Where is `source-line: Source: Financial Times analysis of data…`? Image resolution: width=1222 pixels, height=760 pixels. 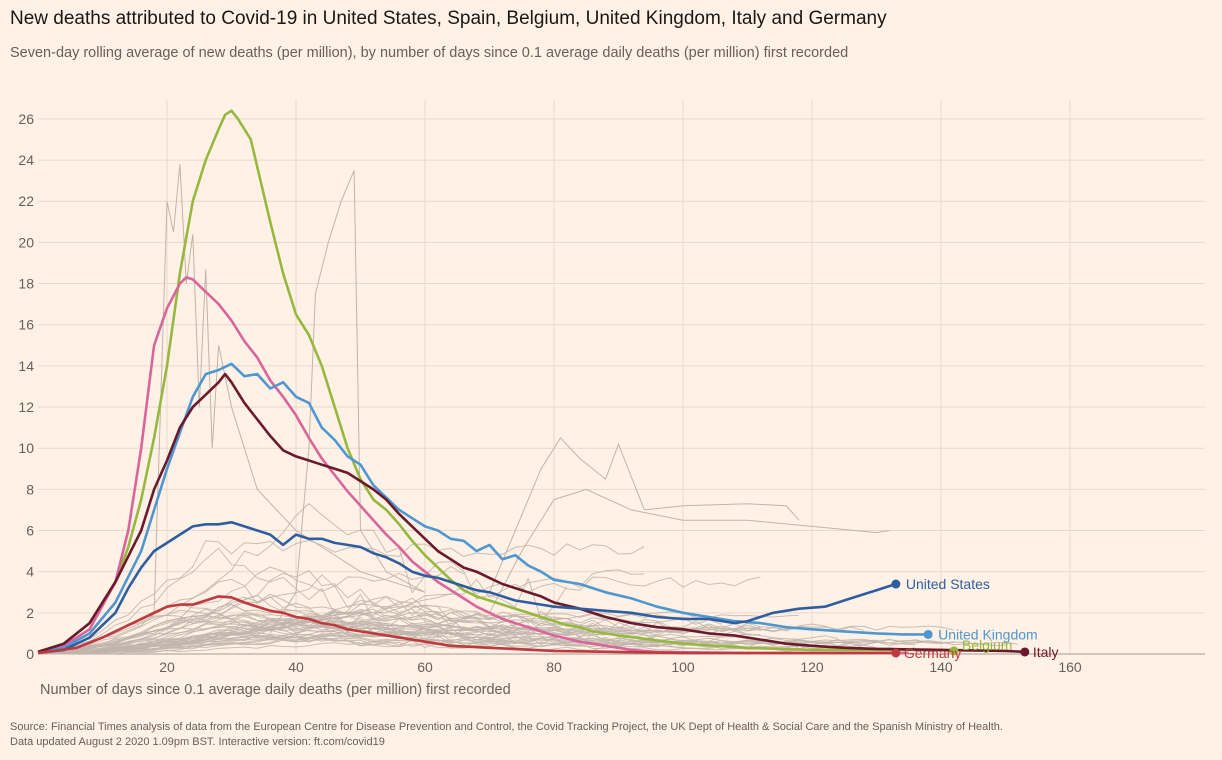
source-line: Source: Financial Times analysis of data… is located at coordinates (506, 727).